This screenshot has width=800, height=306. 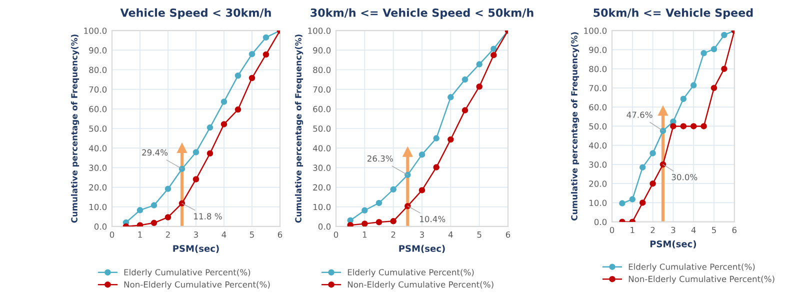 What do you see at coordinates (433, 219) in the screenshot?
I see `annotation: 10.4%` at bounding box center [433, 219].